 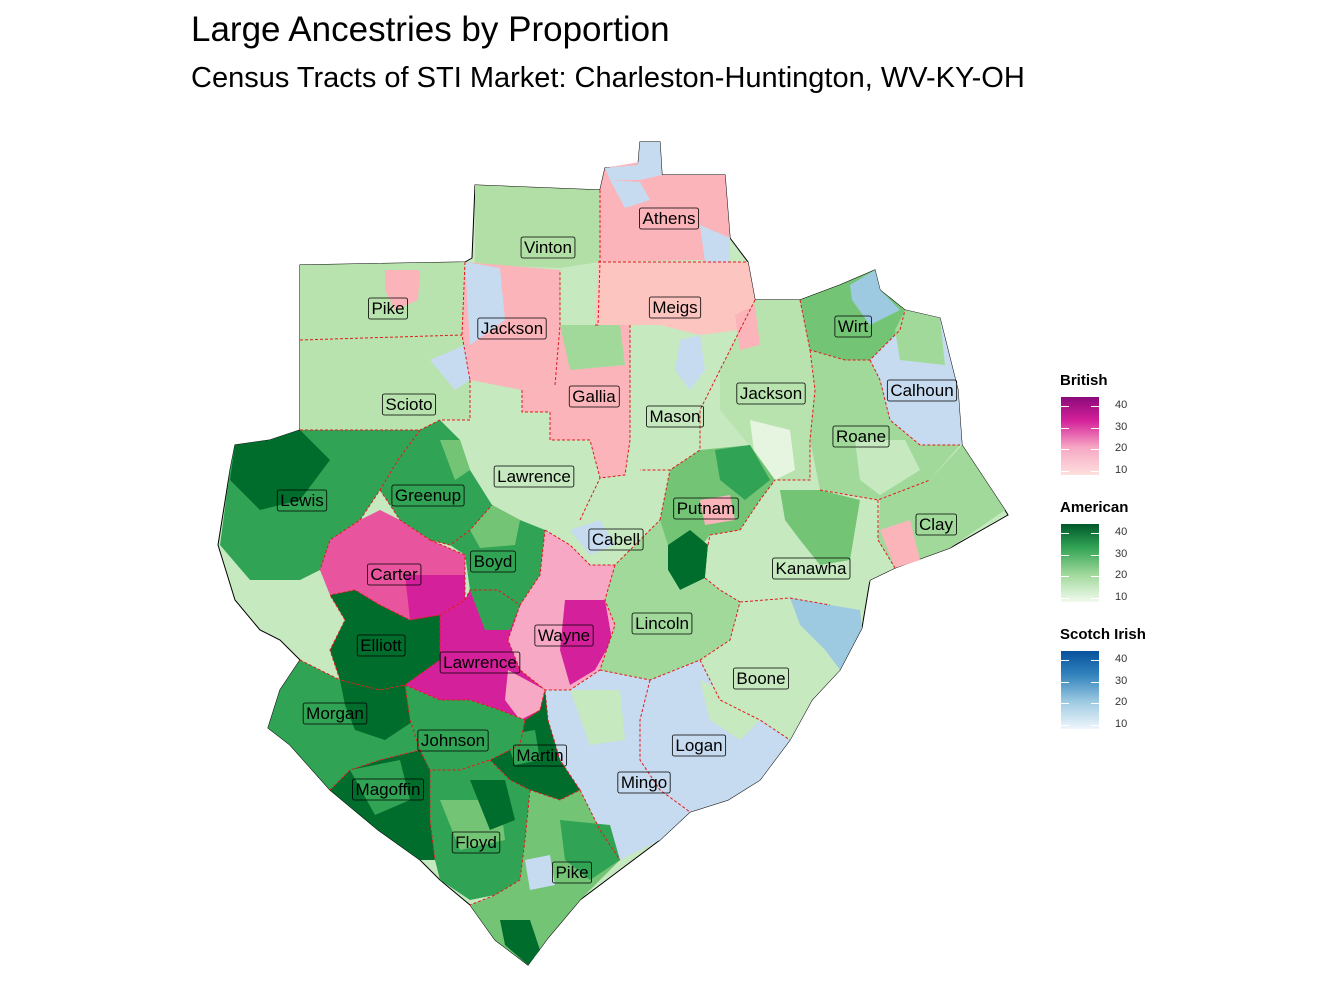 What do you see at coordinates (590, 850) in the screenshot?
I see `region-pike-ky-mid` at bounding box center [590, 850].